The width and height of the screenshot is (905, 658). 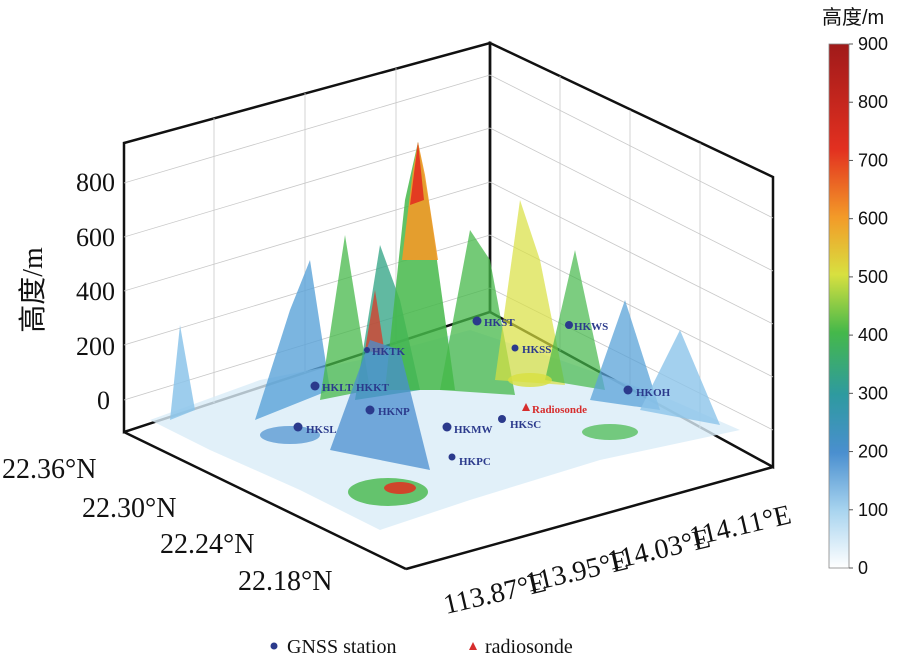 What do you see at coordinates (341, 647) in the screenshot?
I see `legend-gnss-label: GNSS station` at bounding box center [341, 647].